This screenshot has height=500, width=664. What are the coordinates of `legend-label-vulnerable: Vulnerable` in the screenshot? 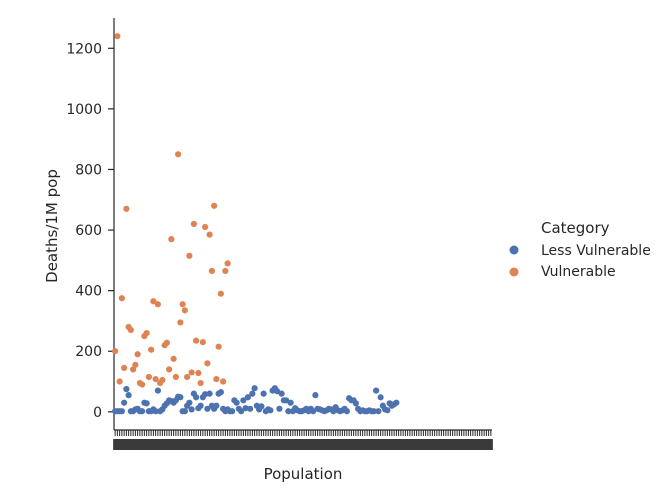 It's located at (578, 272).